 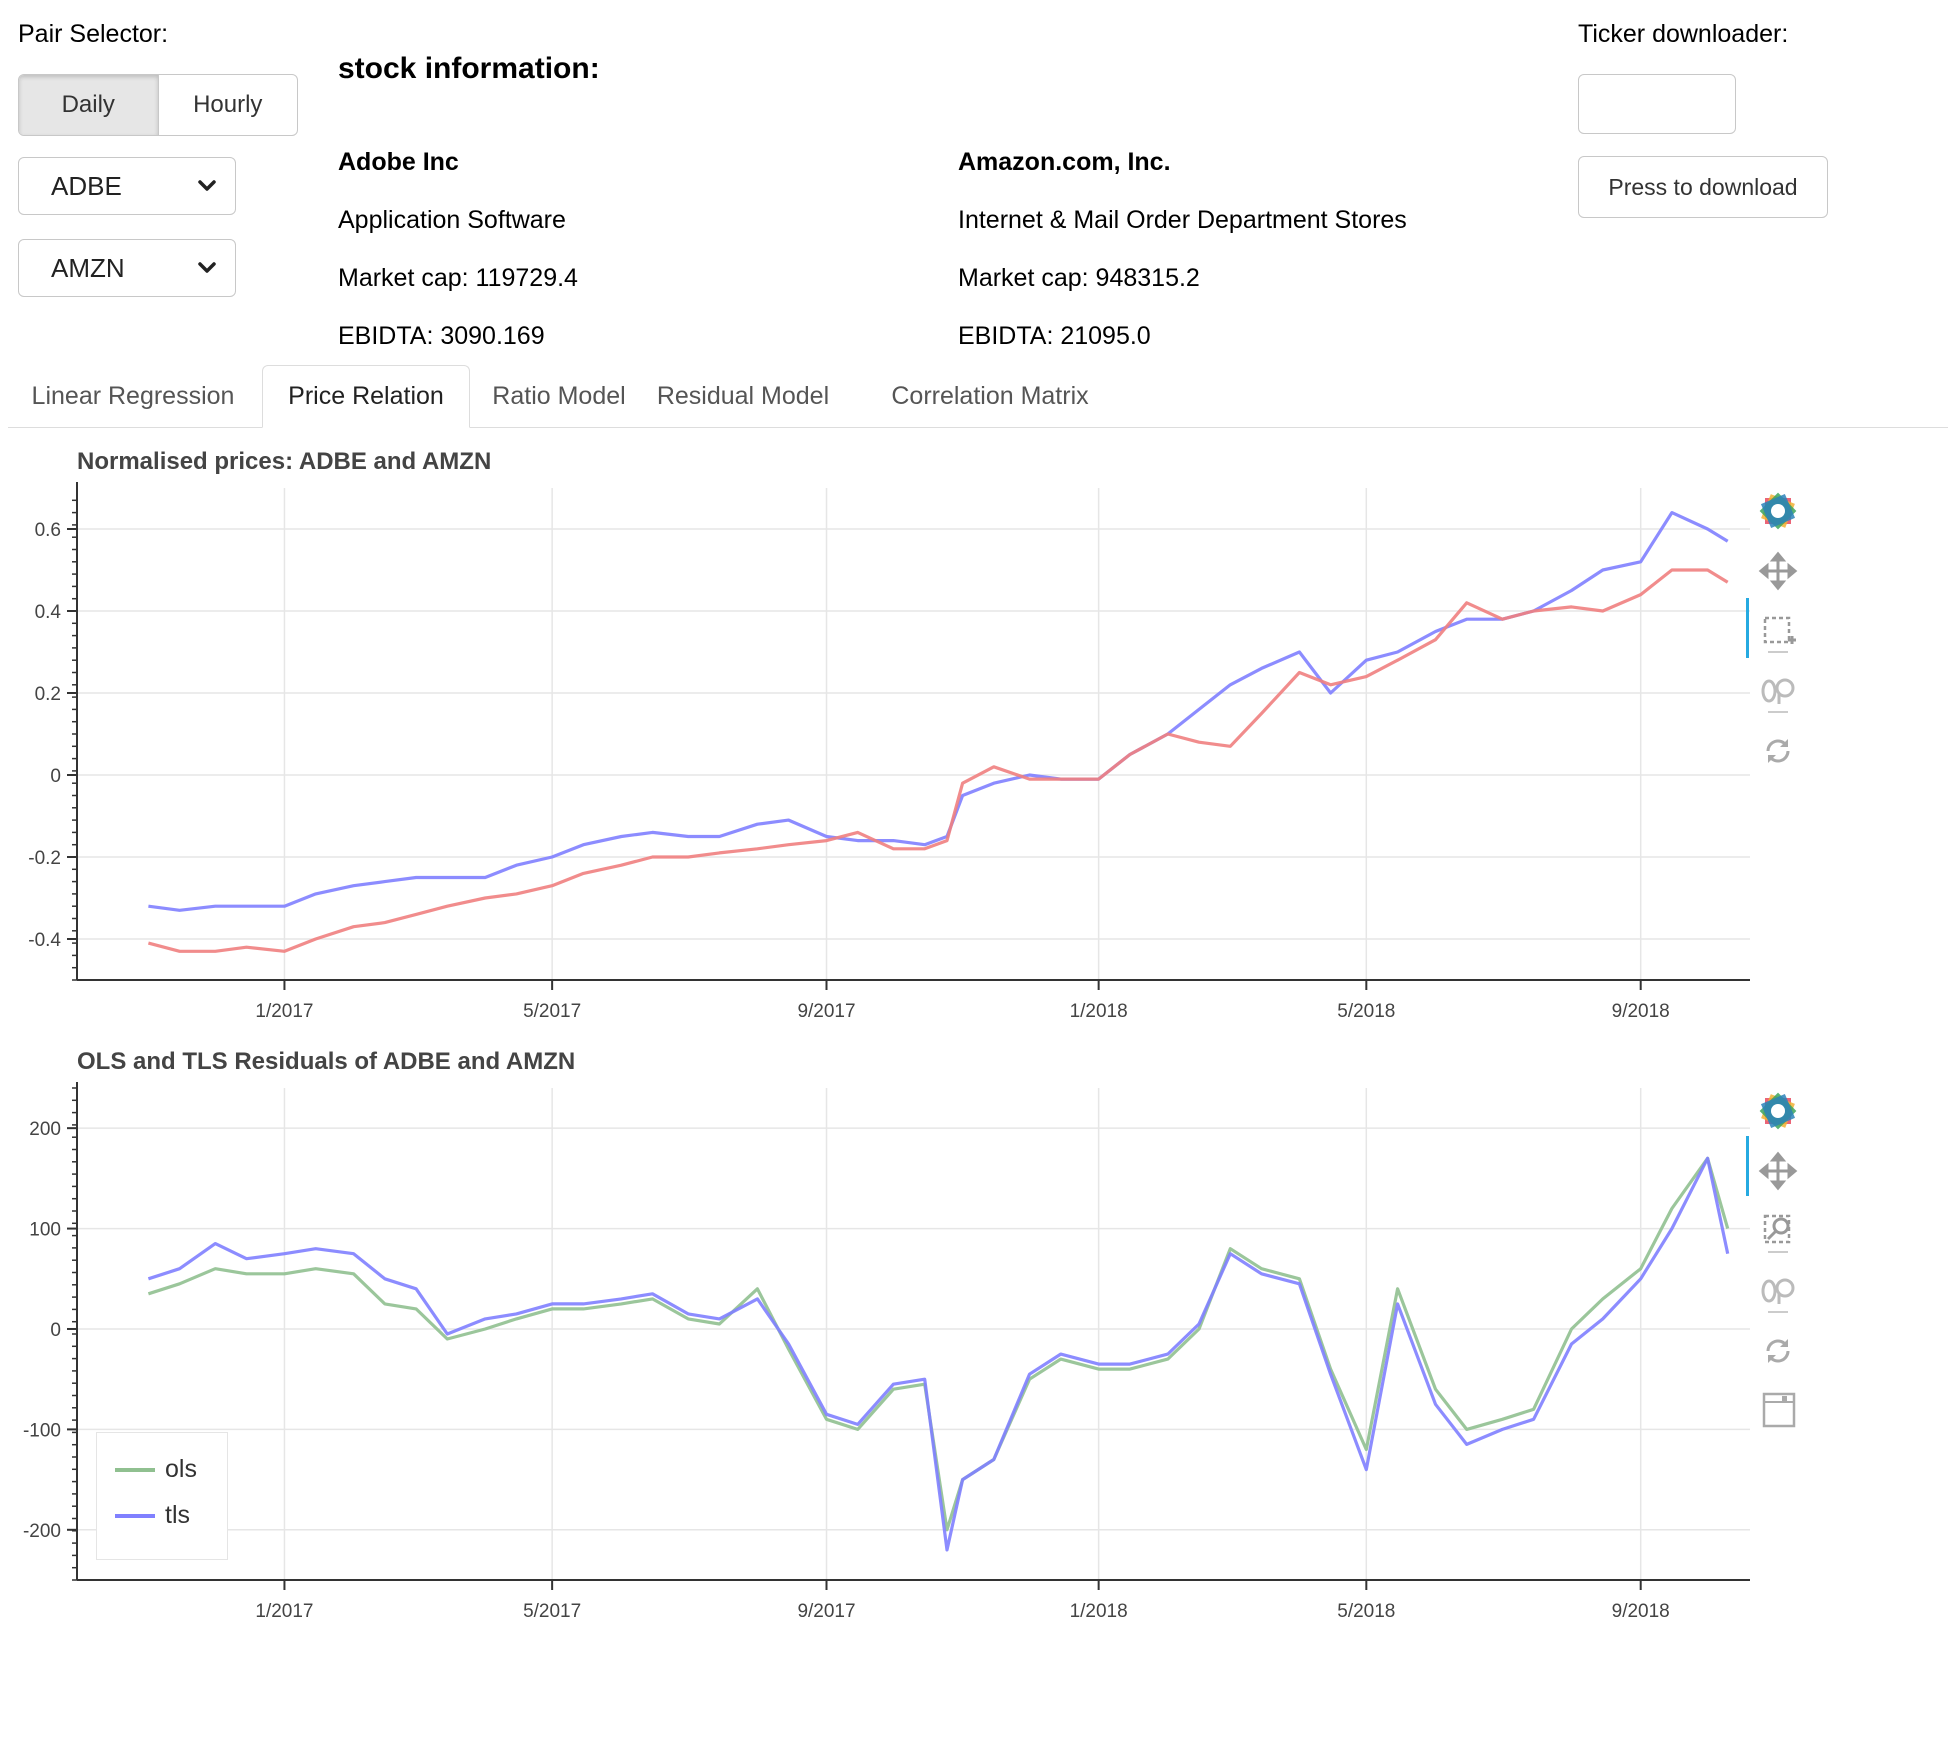 What do you see at coordinates (452, 220) in the screenshot?
I see `left-industry: Application Software` at bounding box center [452, 220].